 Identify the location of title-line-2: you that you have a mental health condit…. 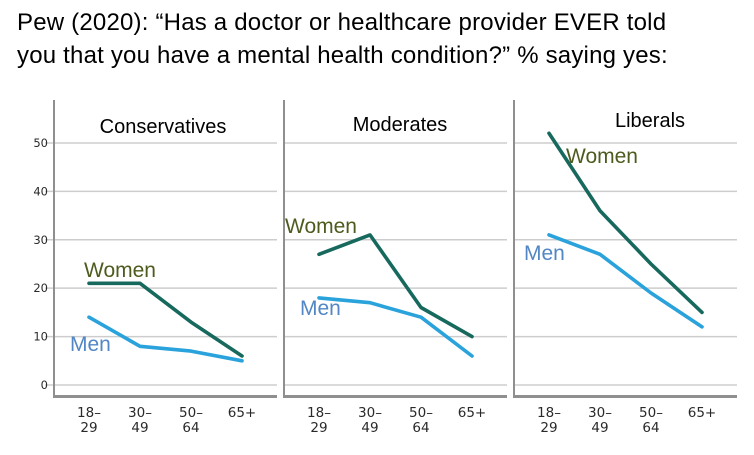
(342, 55).